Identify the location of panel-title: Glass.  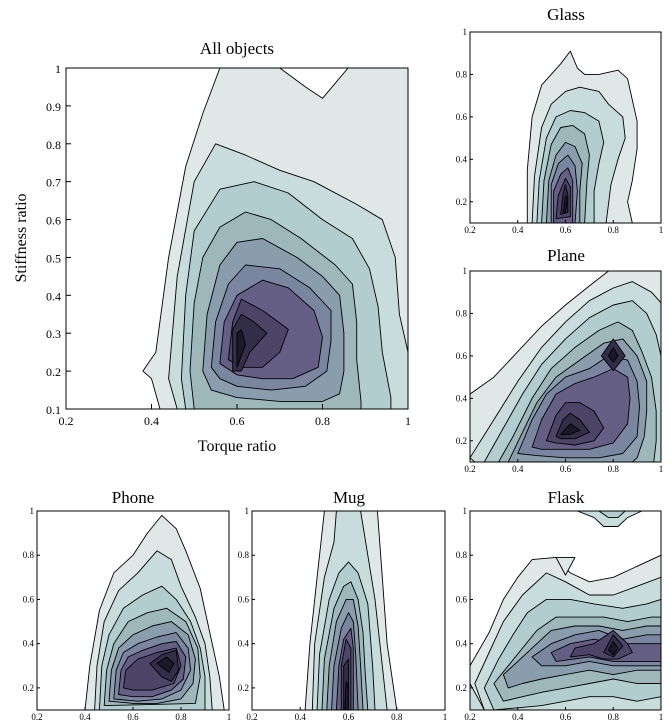
(566, 14).